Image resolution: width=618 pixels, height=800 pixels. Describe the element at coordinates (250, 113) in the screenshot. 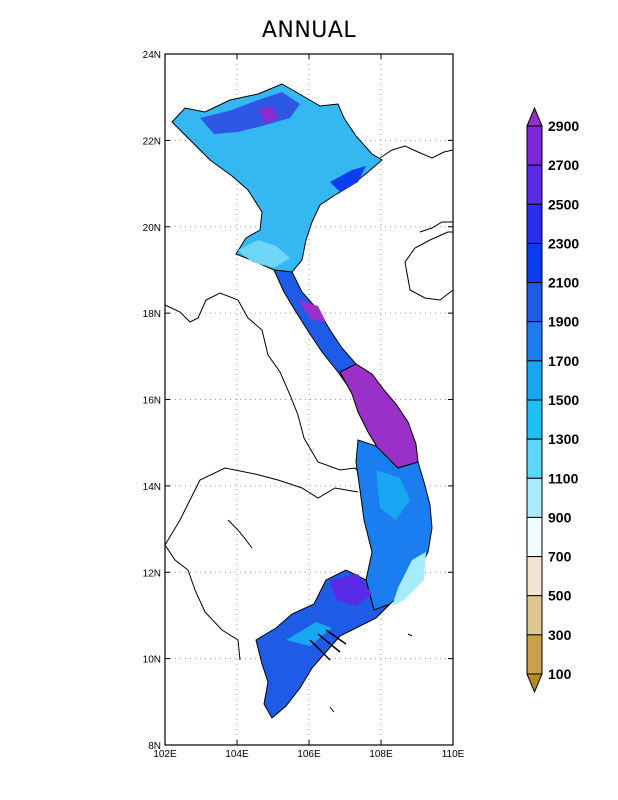

I see `northwest-high-patch` at that location.